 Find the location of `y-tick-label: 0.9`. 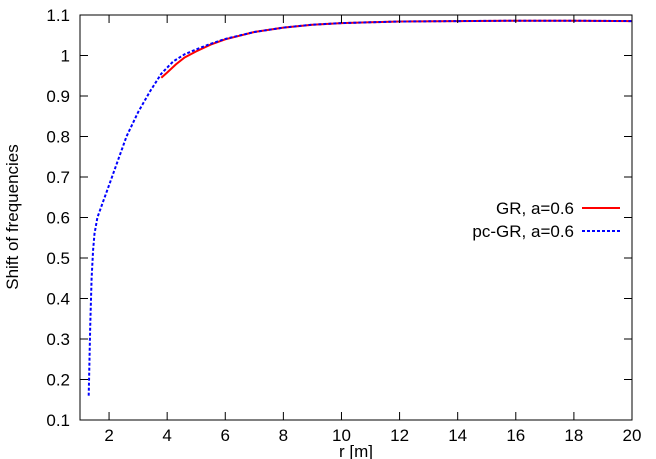

y-tick-label: 0.9 is located at coordinates (58, 96).